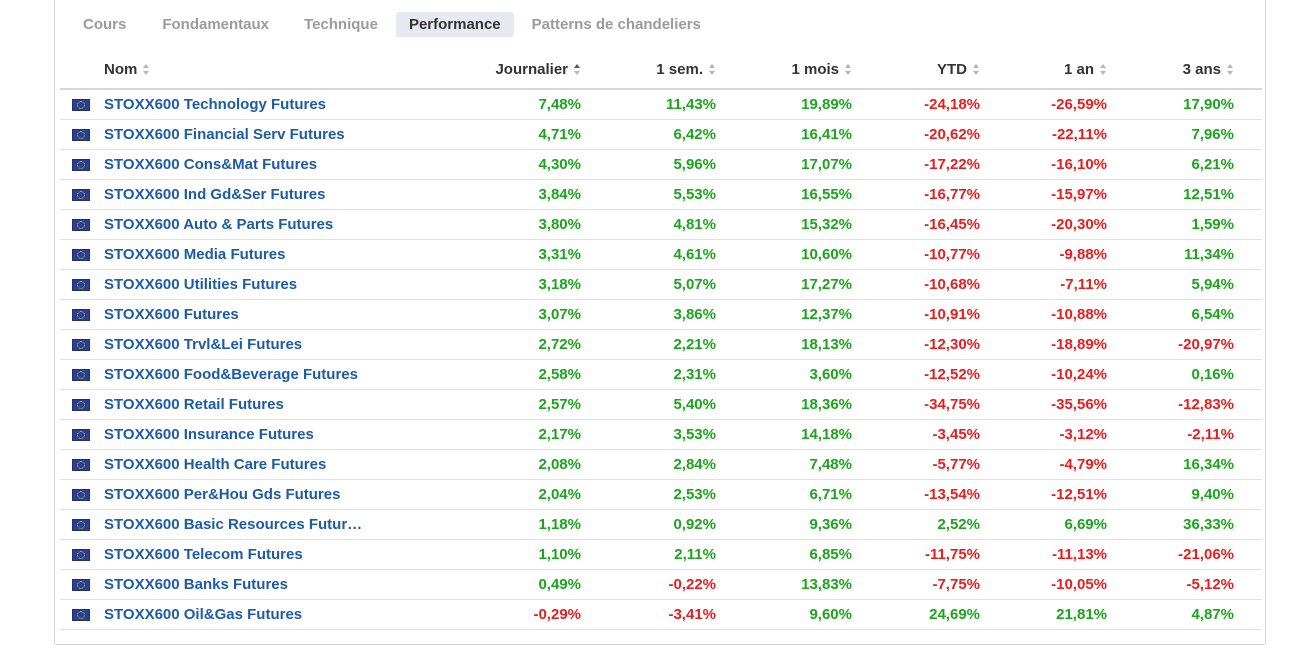 The width and height of the screenshot is (1313, 666). I want to click on value-1-sem: 5,96%, so click(648, 164).